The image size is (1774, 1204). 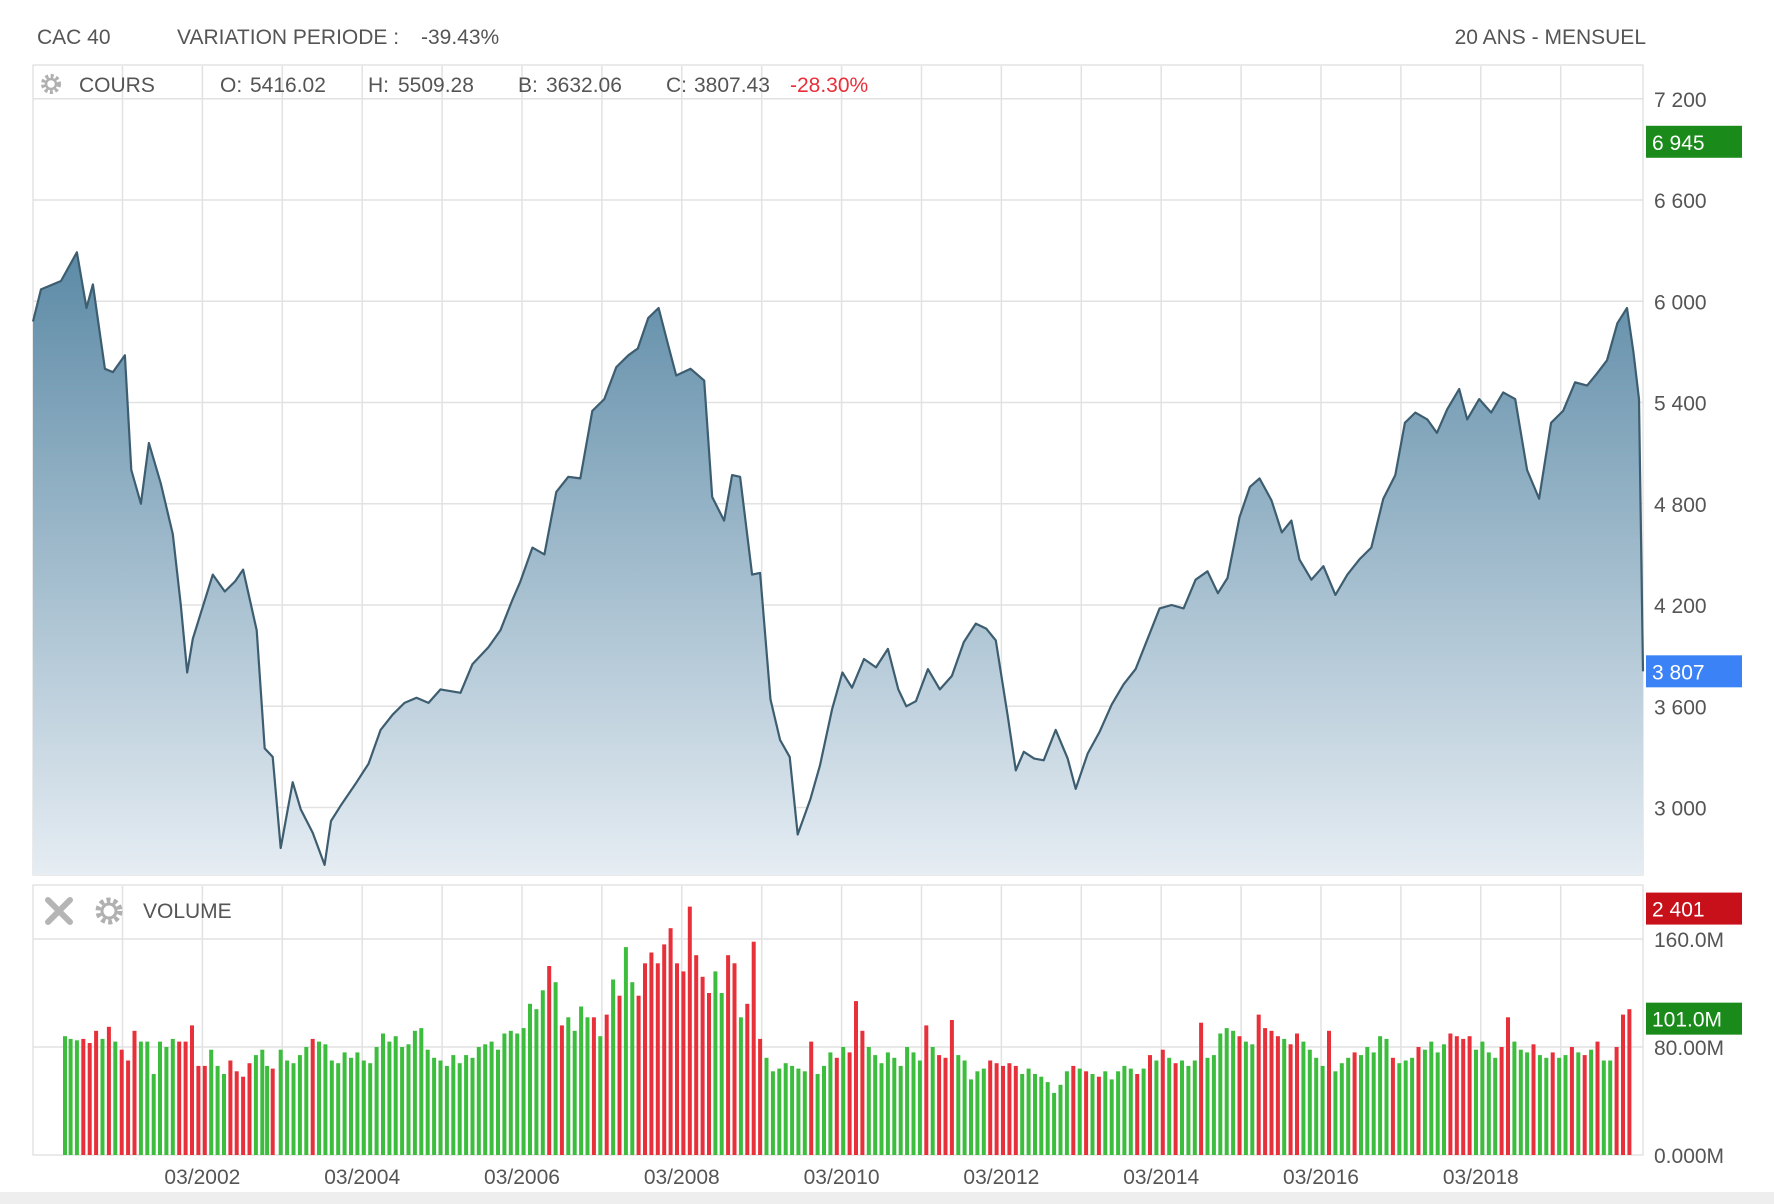 What do you see at coordinates (1678, 910) in the screenshot?
I see `low-badge-label: 2 401` at bounding box center [1678, 910].